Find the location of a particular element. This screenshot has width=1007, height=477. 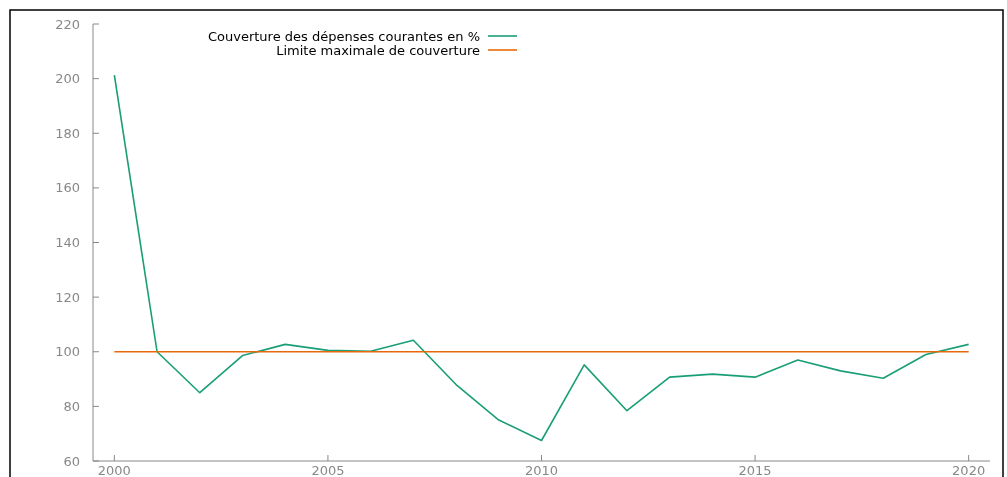

y-tick-label: 140 is located at coordinates (67, 243).